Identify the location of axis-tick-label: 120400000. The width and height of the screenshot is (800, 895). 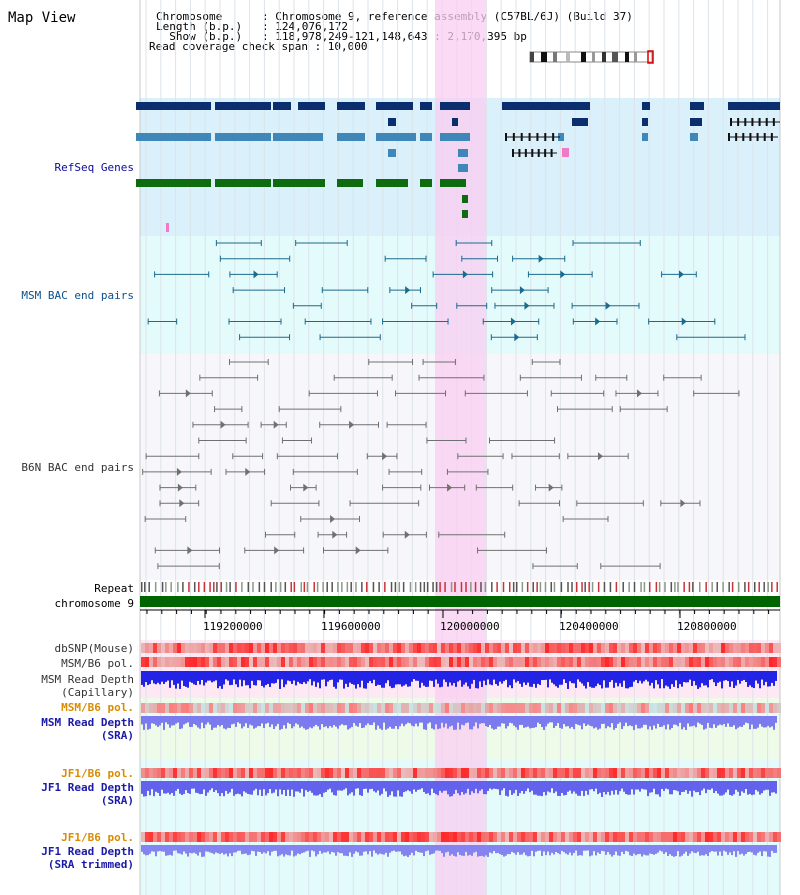
(589, 626).